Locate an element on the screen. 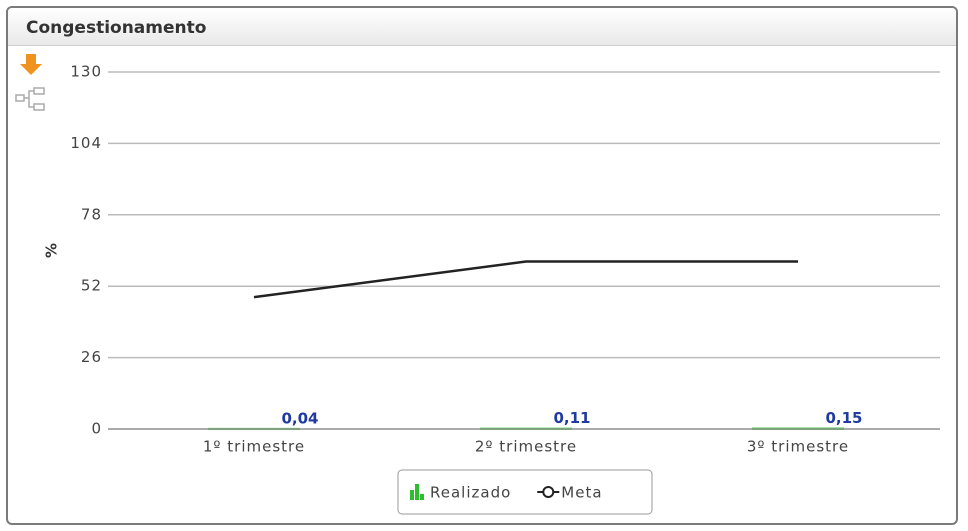 Image resolution: width=968 pixels, height=531 pixels. download-icon is located at coordinates (31, 64).